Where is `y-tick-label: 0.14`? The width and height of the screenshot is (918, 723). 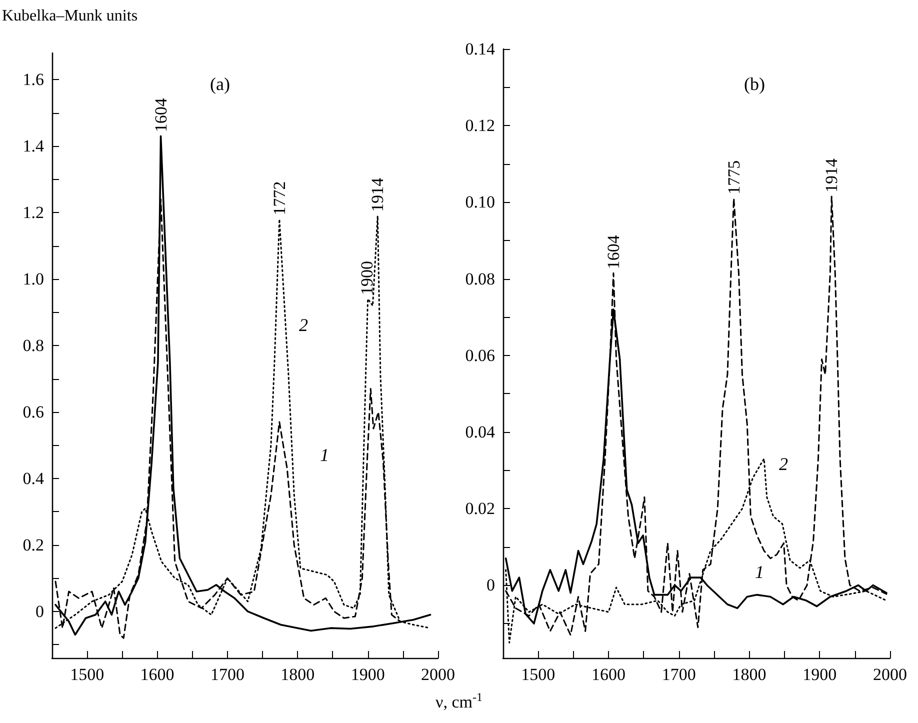
y-tick-label: 0.14 is located at coordinates (480, 49).